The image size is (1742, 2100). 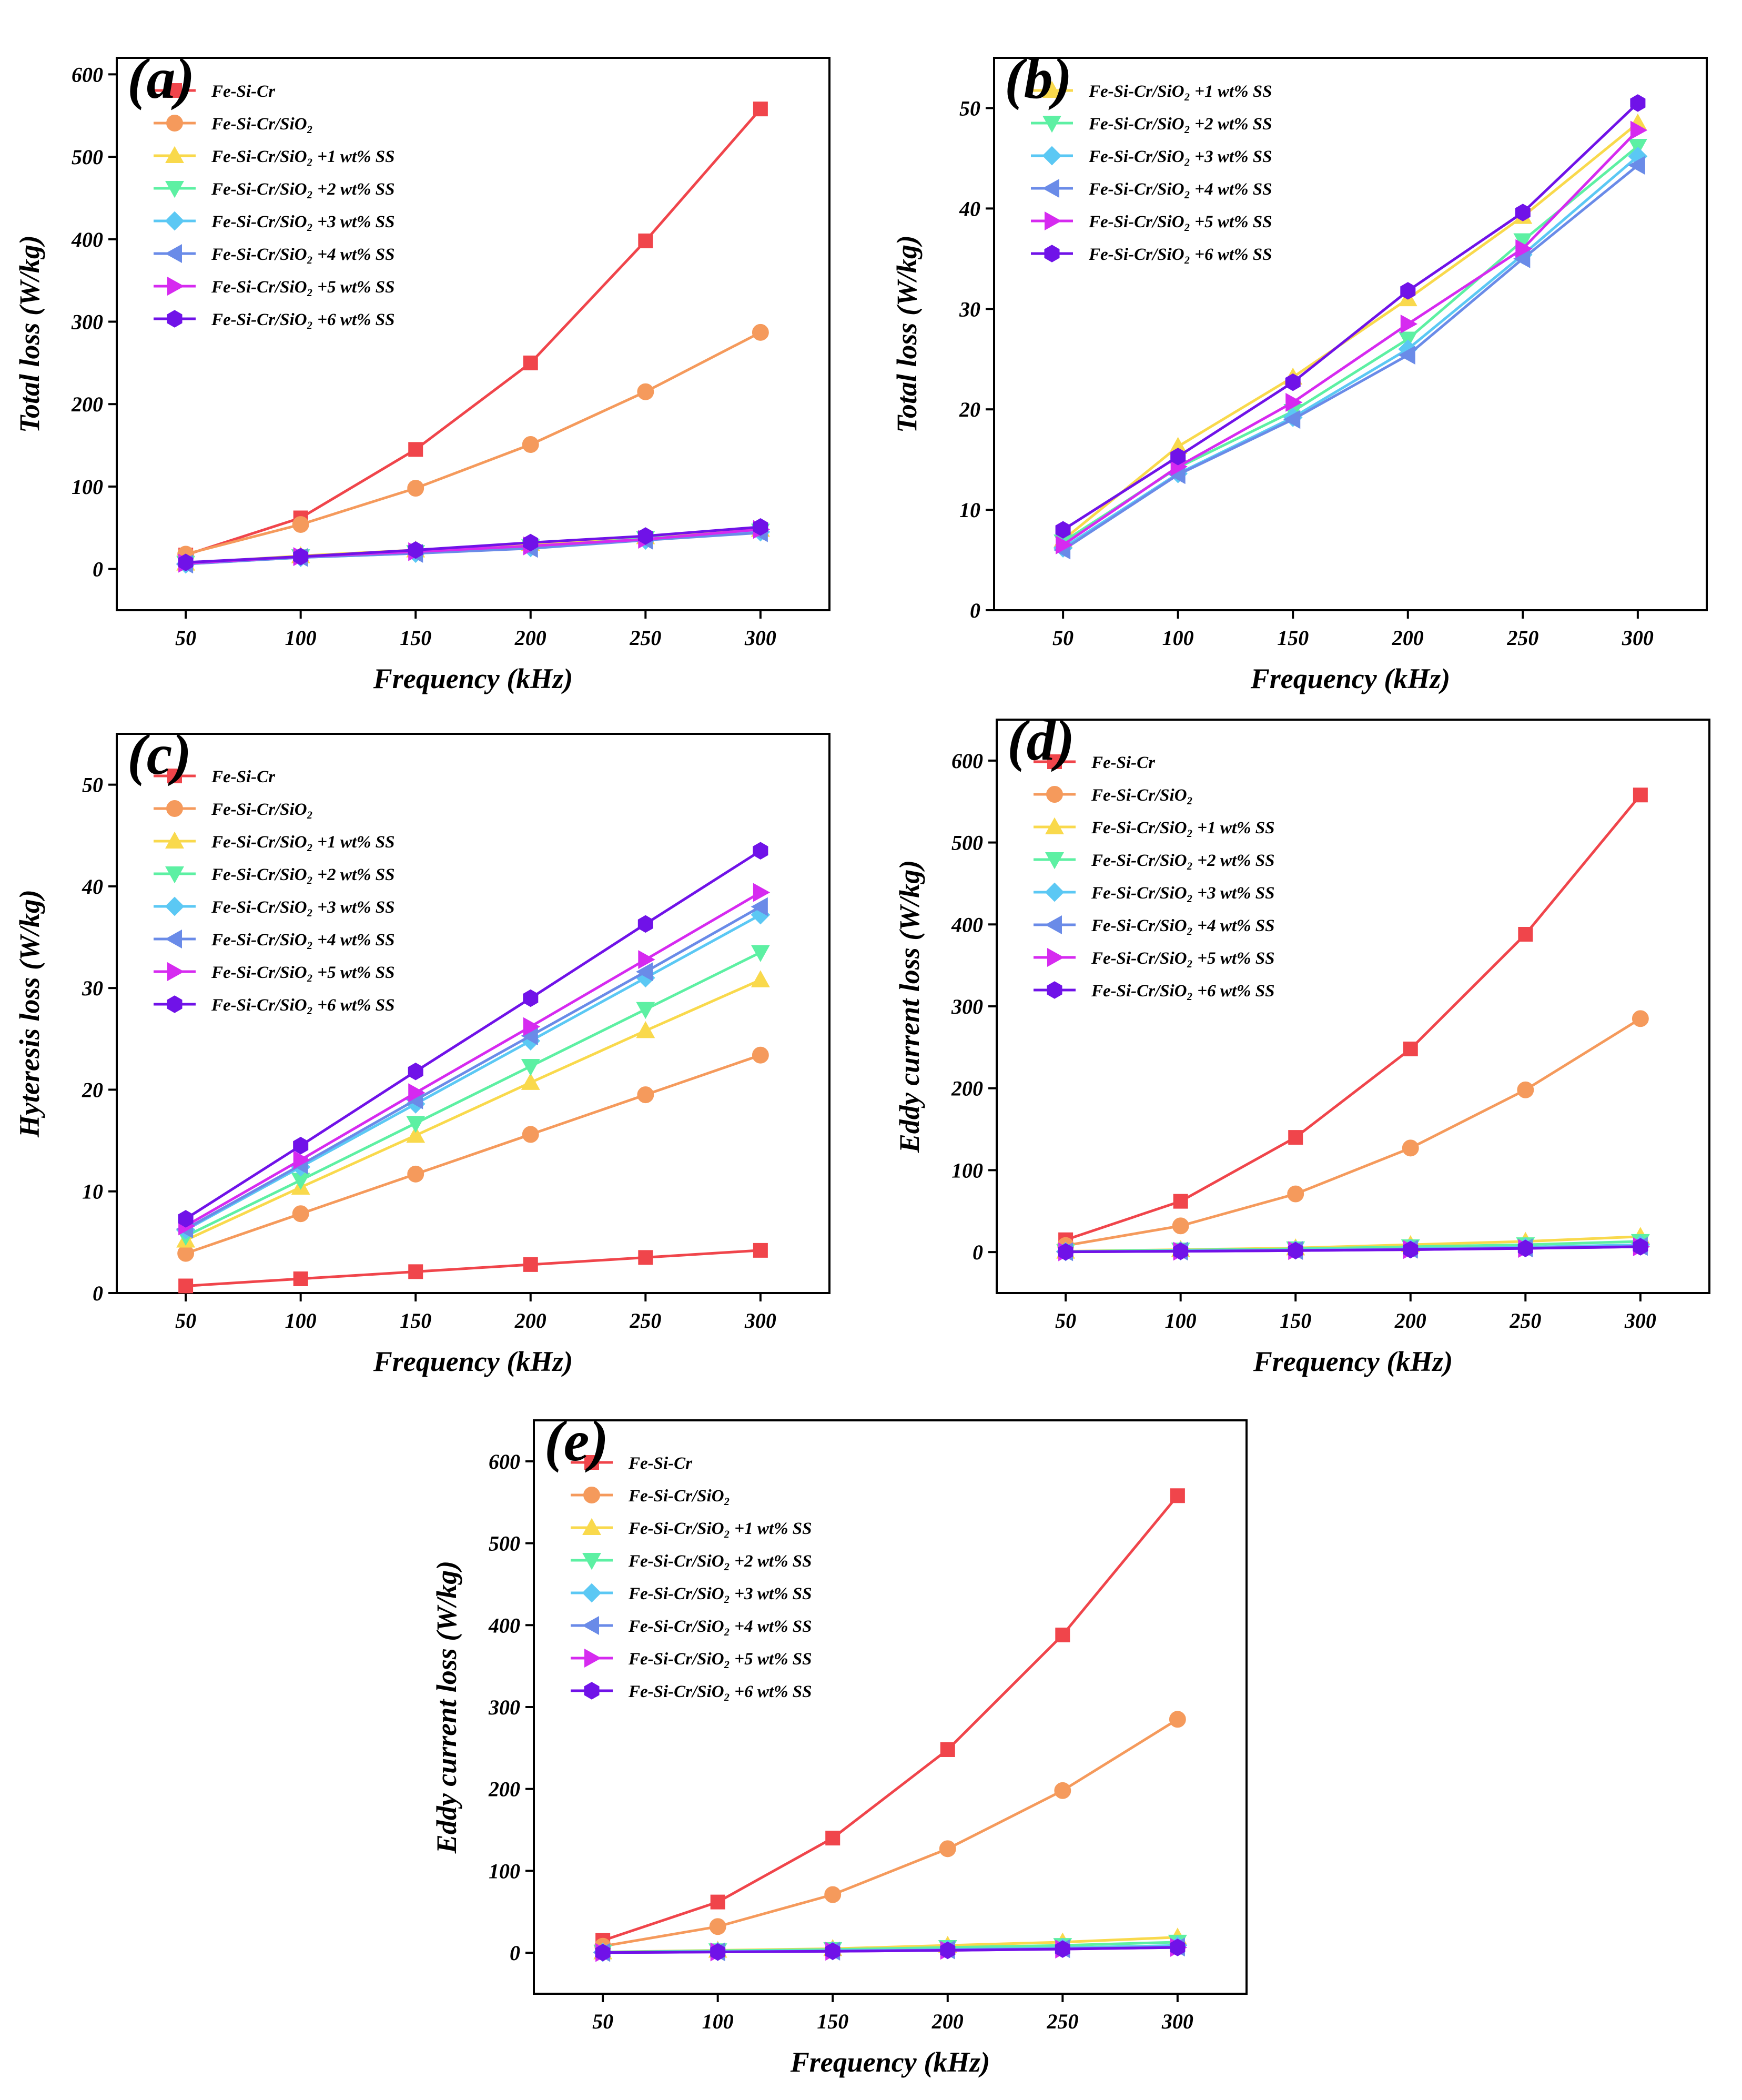 What do you see at coordinates (907, 334) in the screenshot?
I see `y-axis-title: Total loss (W/kg)` at bounding box center [907, 334].